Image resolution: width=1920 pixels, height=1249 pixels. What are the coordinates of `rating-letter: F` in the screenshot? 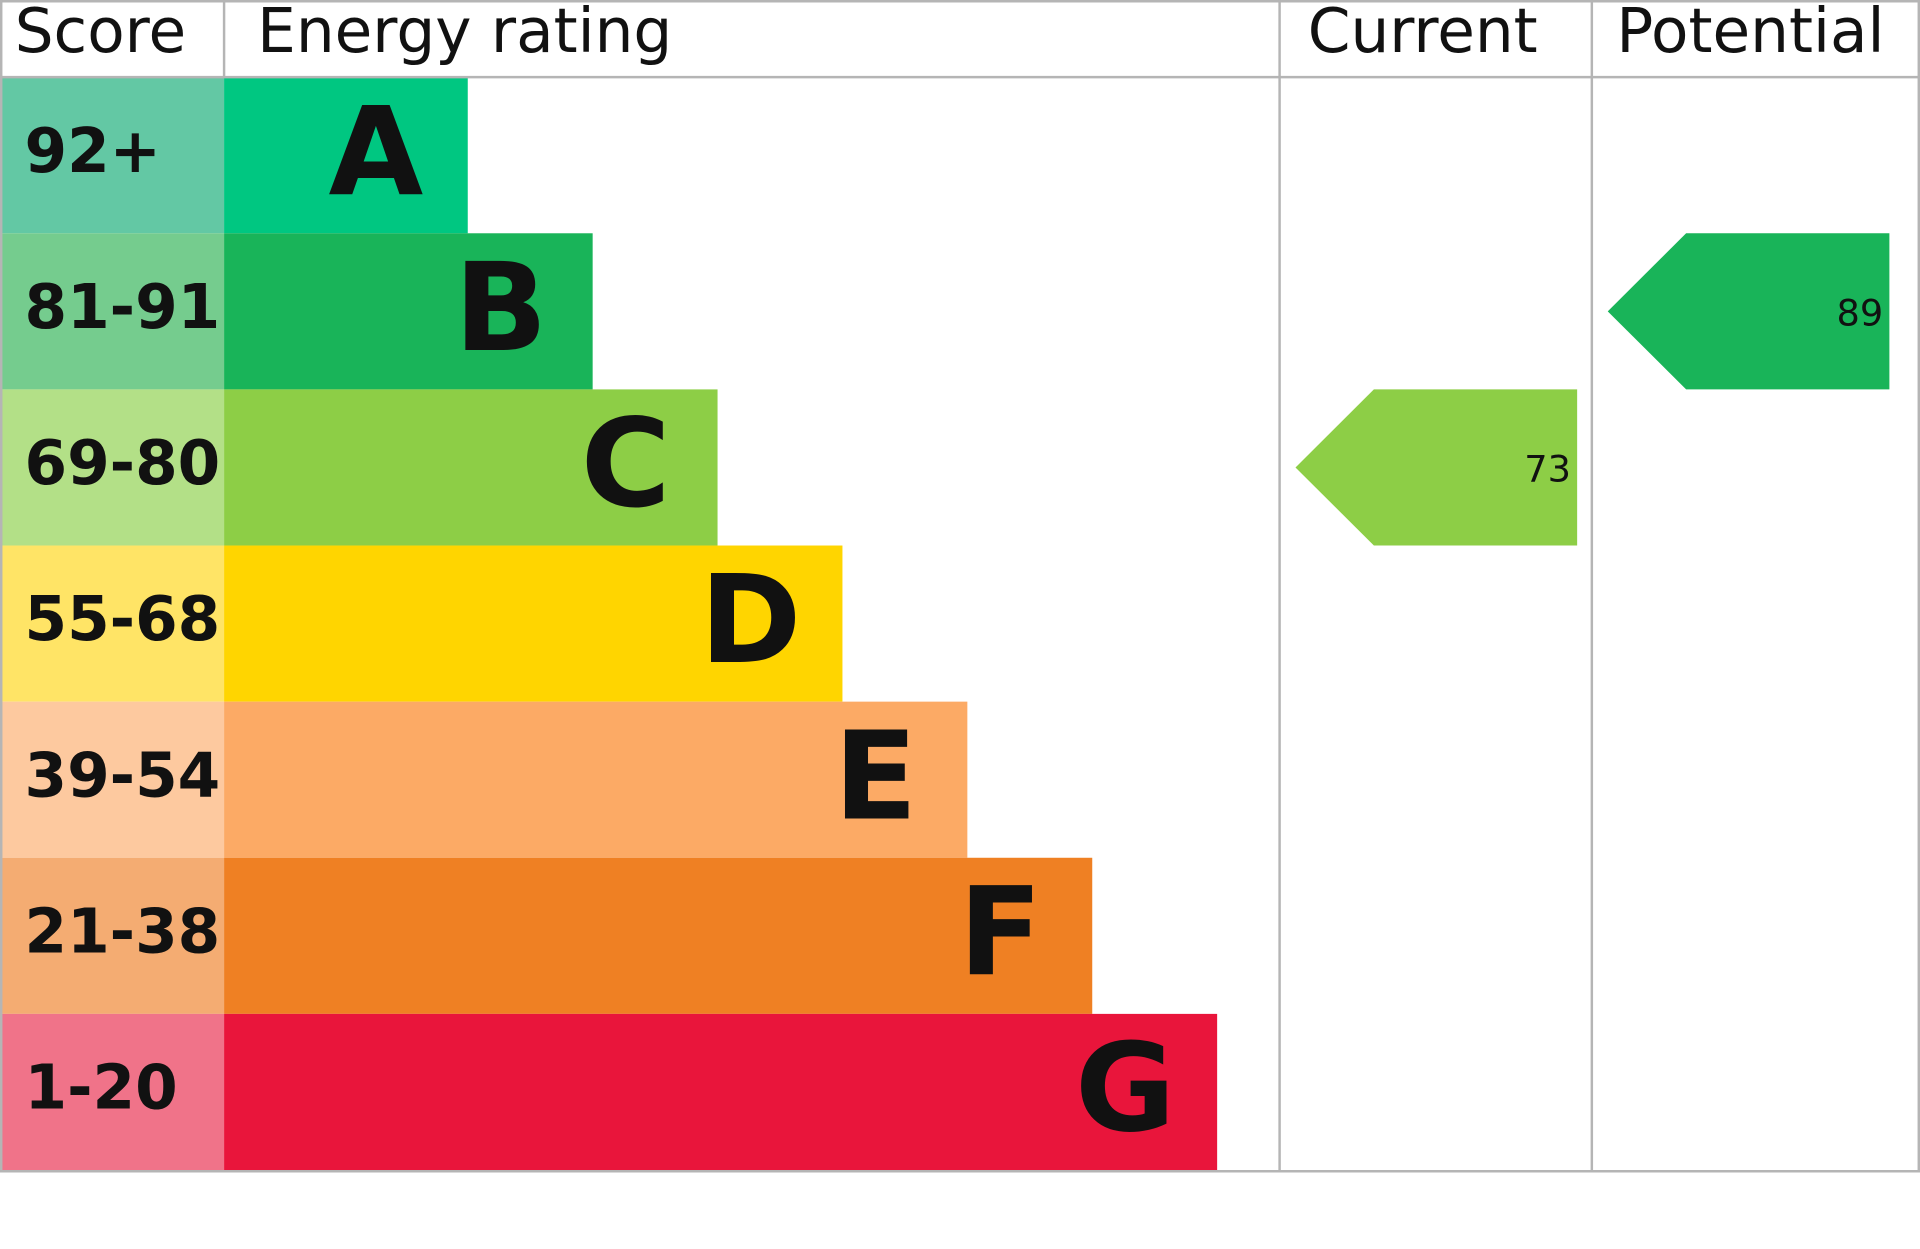 It's located at (1001, 931).